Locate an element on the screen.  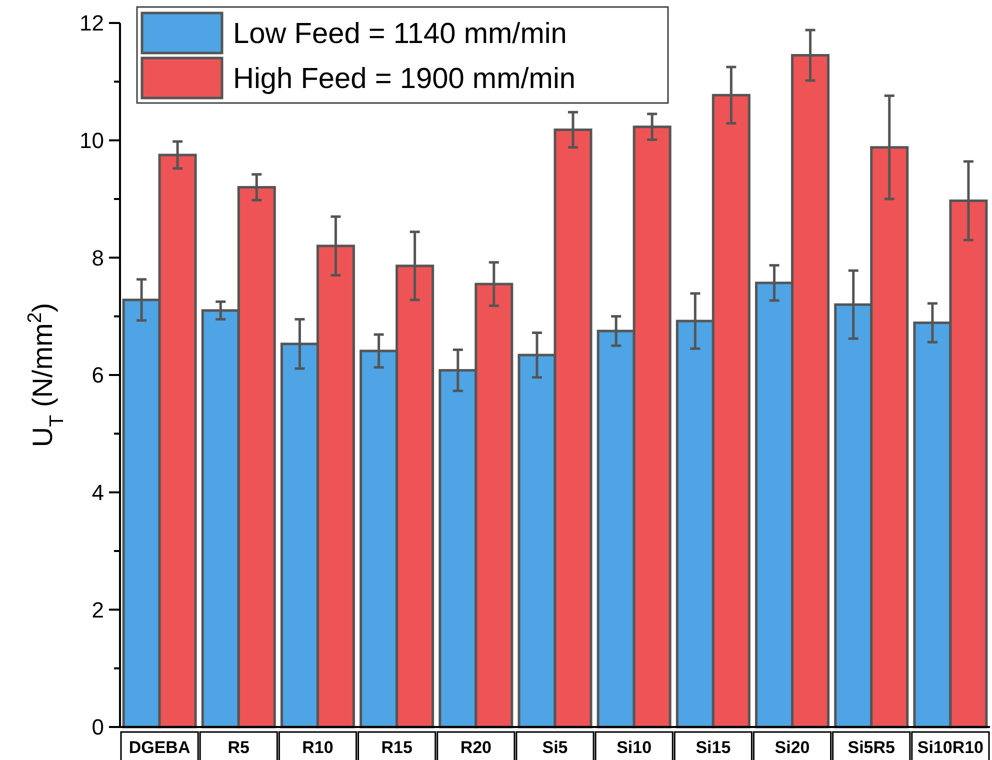
x-tick-label: R10 is located at coordinates (318, 747).